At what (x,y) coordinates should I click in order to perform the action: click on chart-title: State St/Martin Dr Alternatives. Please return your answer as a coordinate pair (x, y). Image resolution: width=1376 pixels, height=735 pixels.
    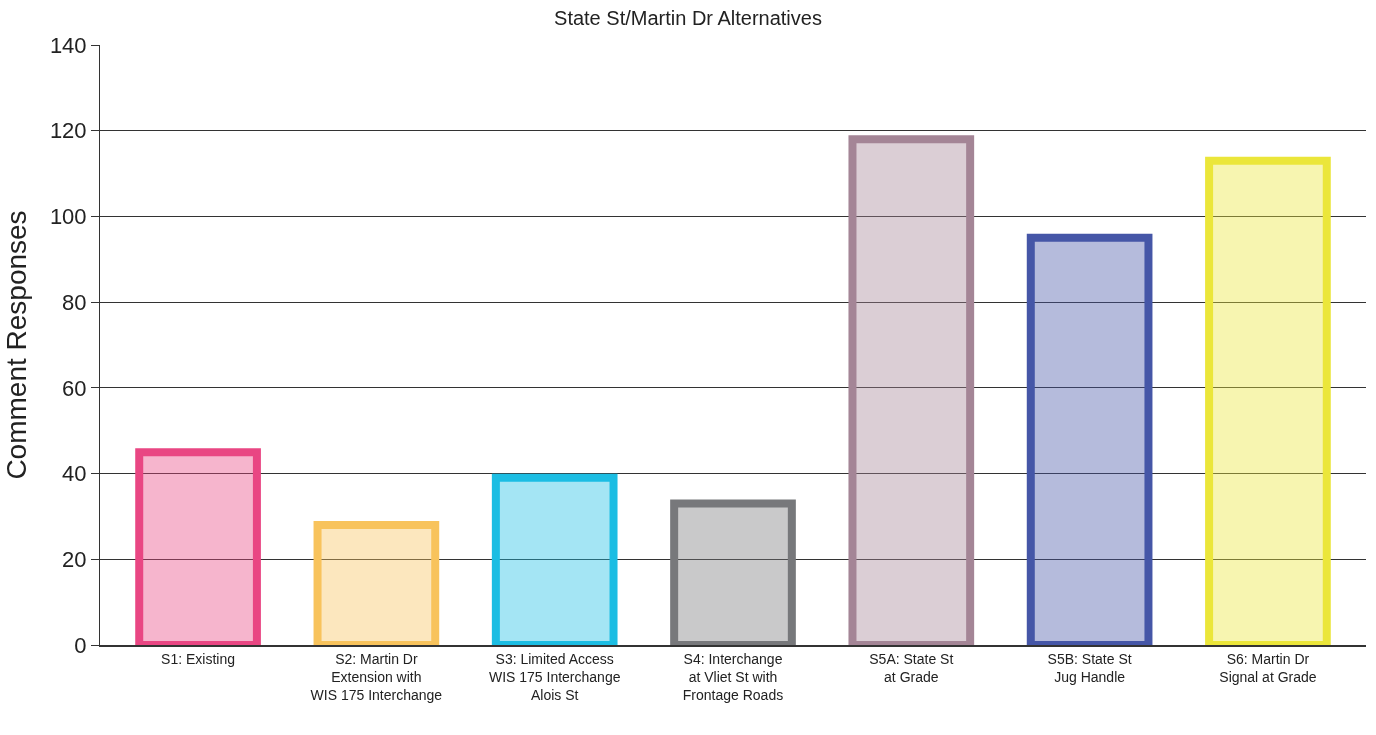
    Looking at the image, I should click on (688, 18).